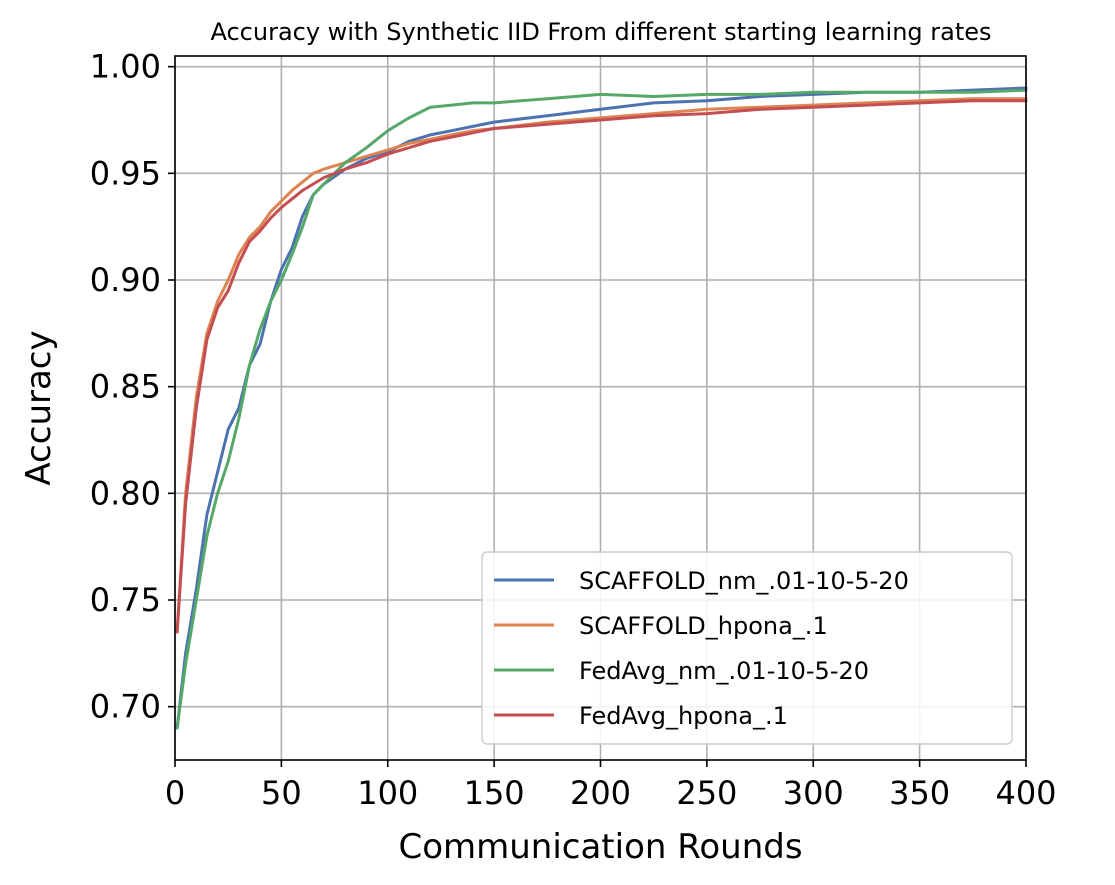 Image resolution: width=1115 pixels, height=885 pixels. I want to click on legend-label-1: SCAFFOLD_nm_.01-10-5-20, so click(744, 581).